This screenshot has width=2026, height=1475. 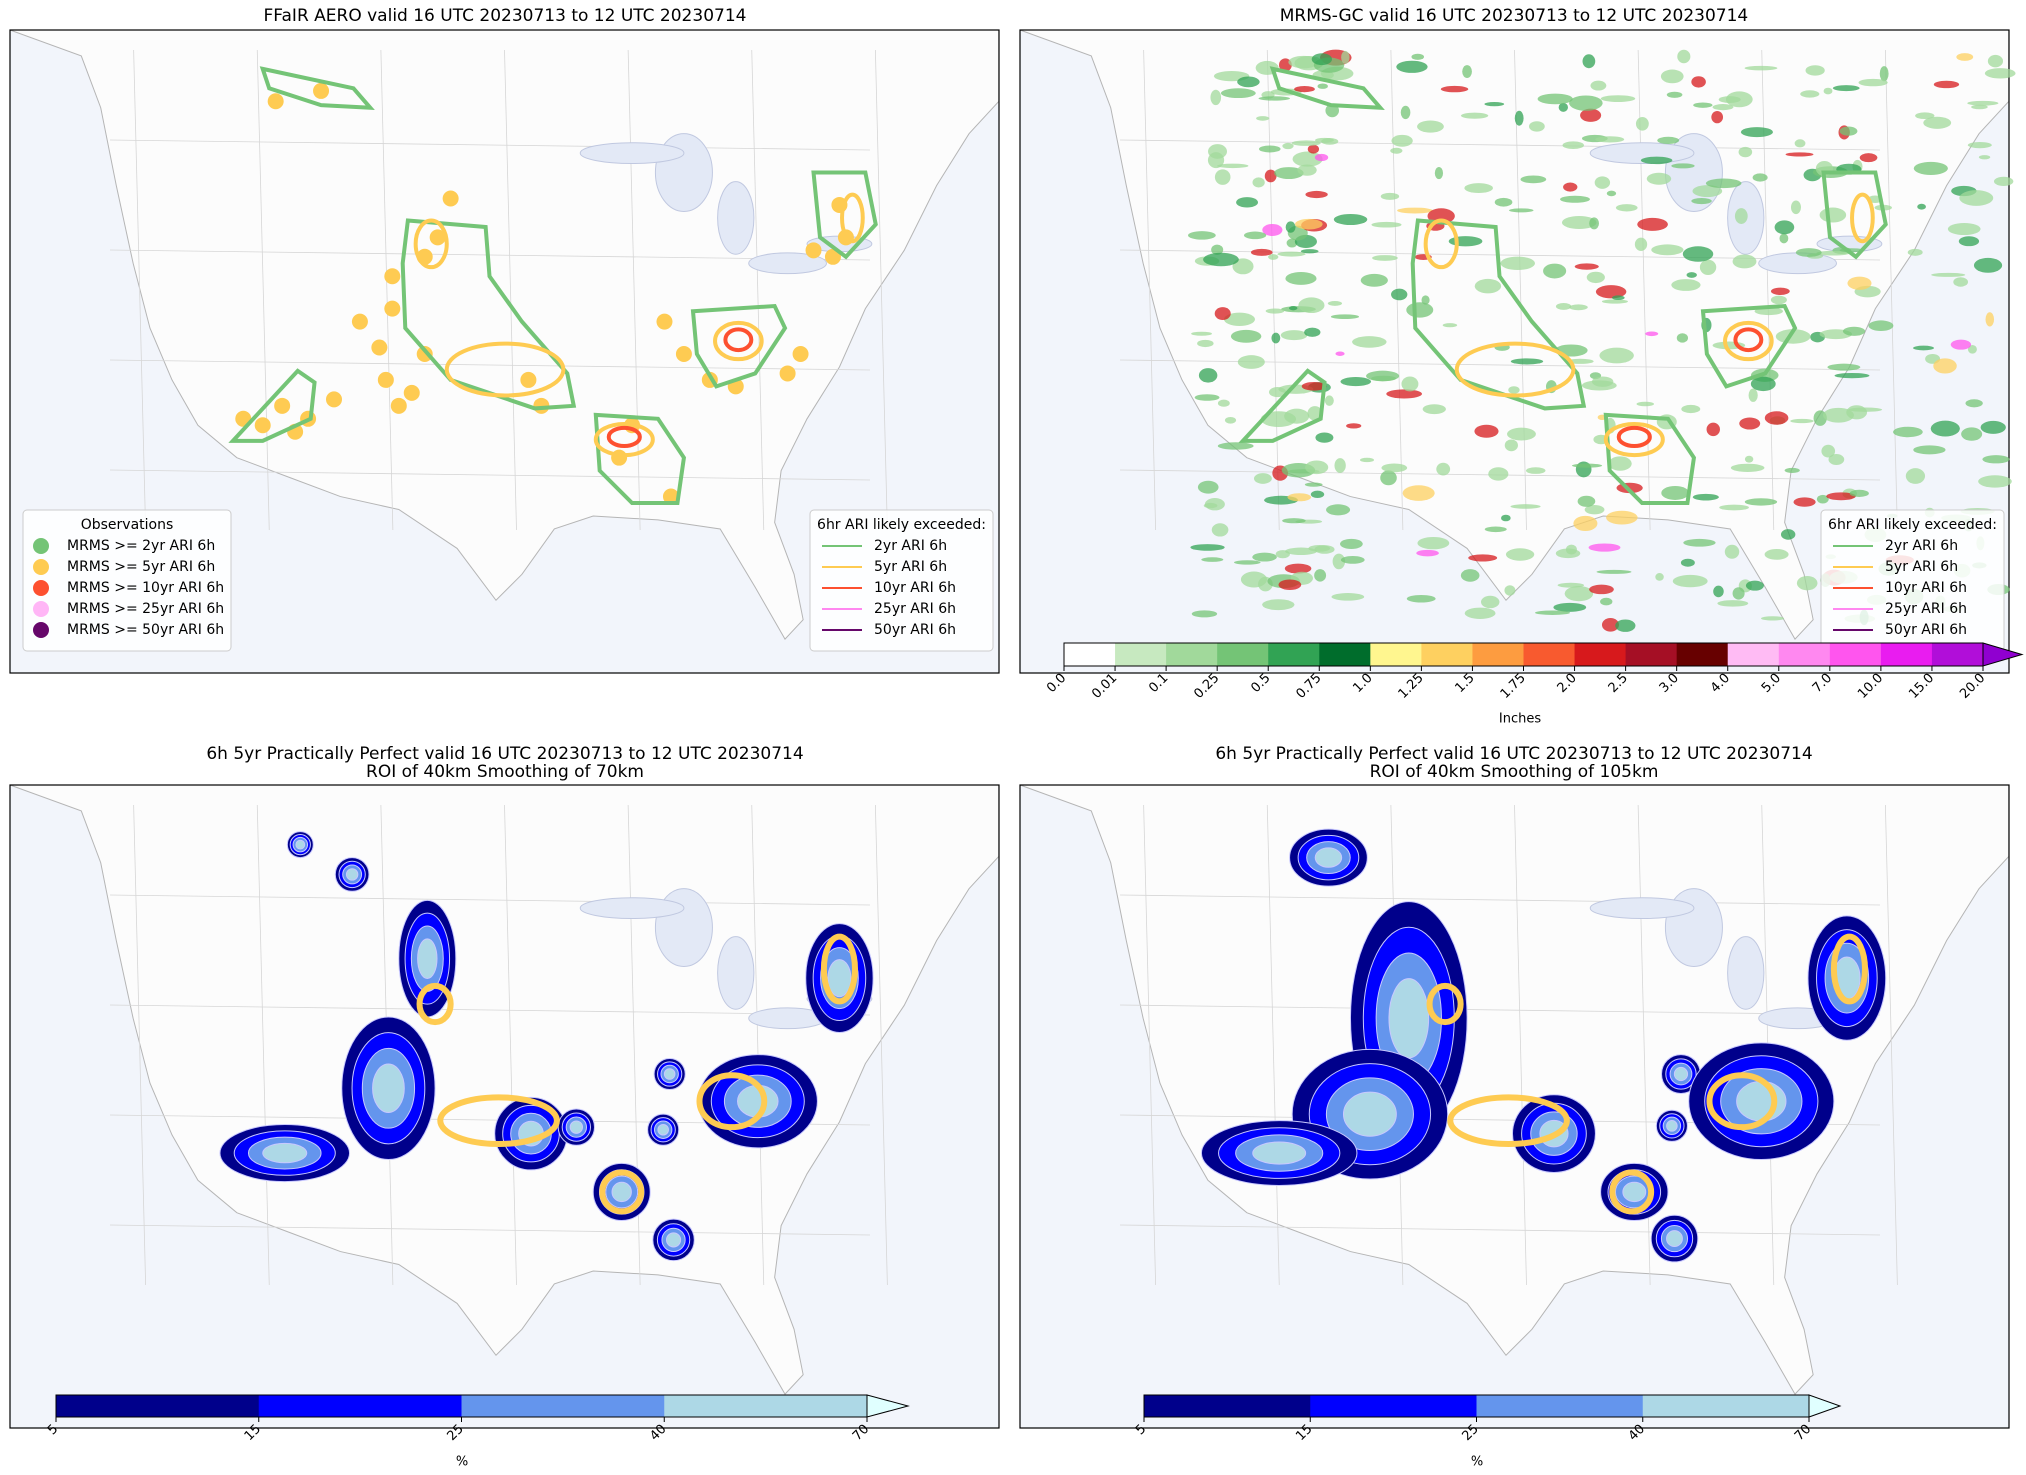 What do you see at coordinates (901, 525) in the screenshot?
I see `legend-title: 6hr ARI likely exceeded:` at bounding box center [901, 525].